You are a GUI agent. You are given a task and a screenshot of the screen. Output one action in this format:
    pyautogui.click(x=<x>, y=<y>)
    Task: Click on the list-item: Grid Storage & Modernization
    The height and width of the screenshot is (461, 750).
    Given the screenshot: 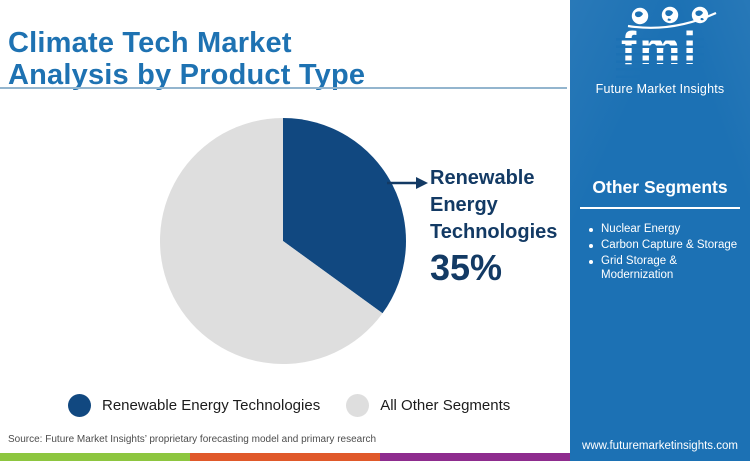 What is the action you would take?
    pyautogui.click(x=664, y=268)
    